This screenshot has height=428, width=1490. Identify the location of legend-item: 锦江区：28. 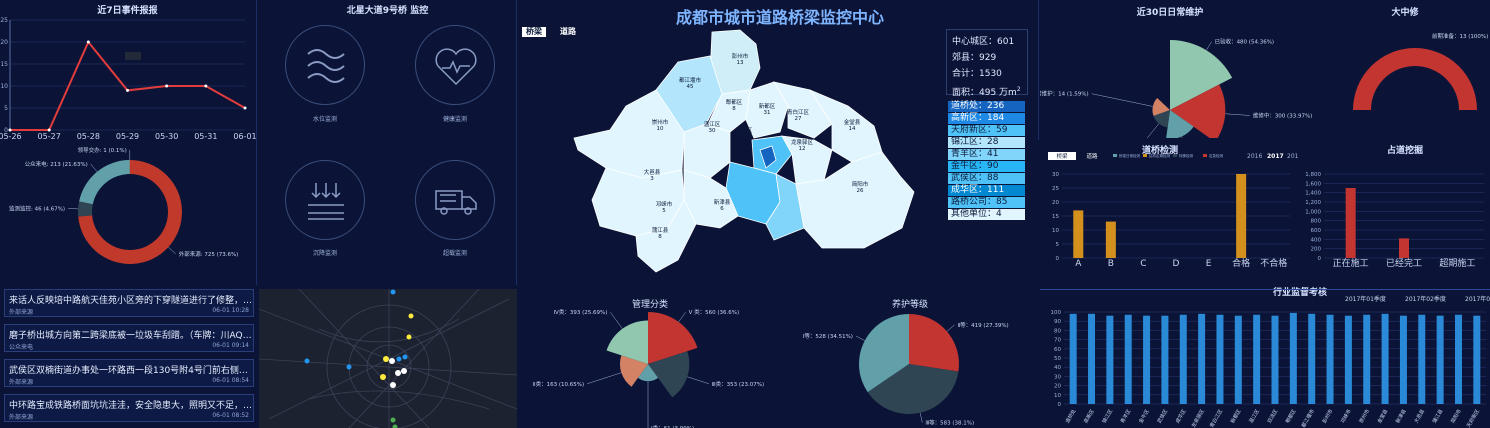
(986, 142).